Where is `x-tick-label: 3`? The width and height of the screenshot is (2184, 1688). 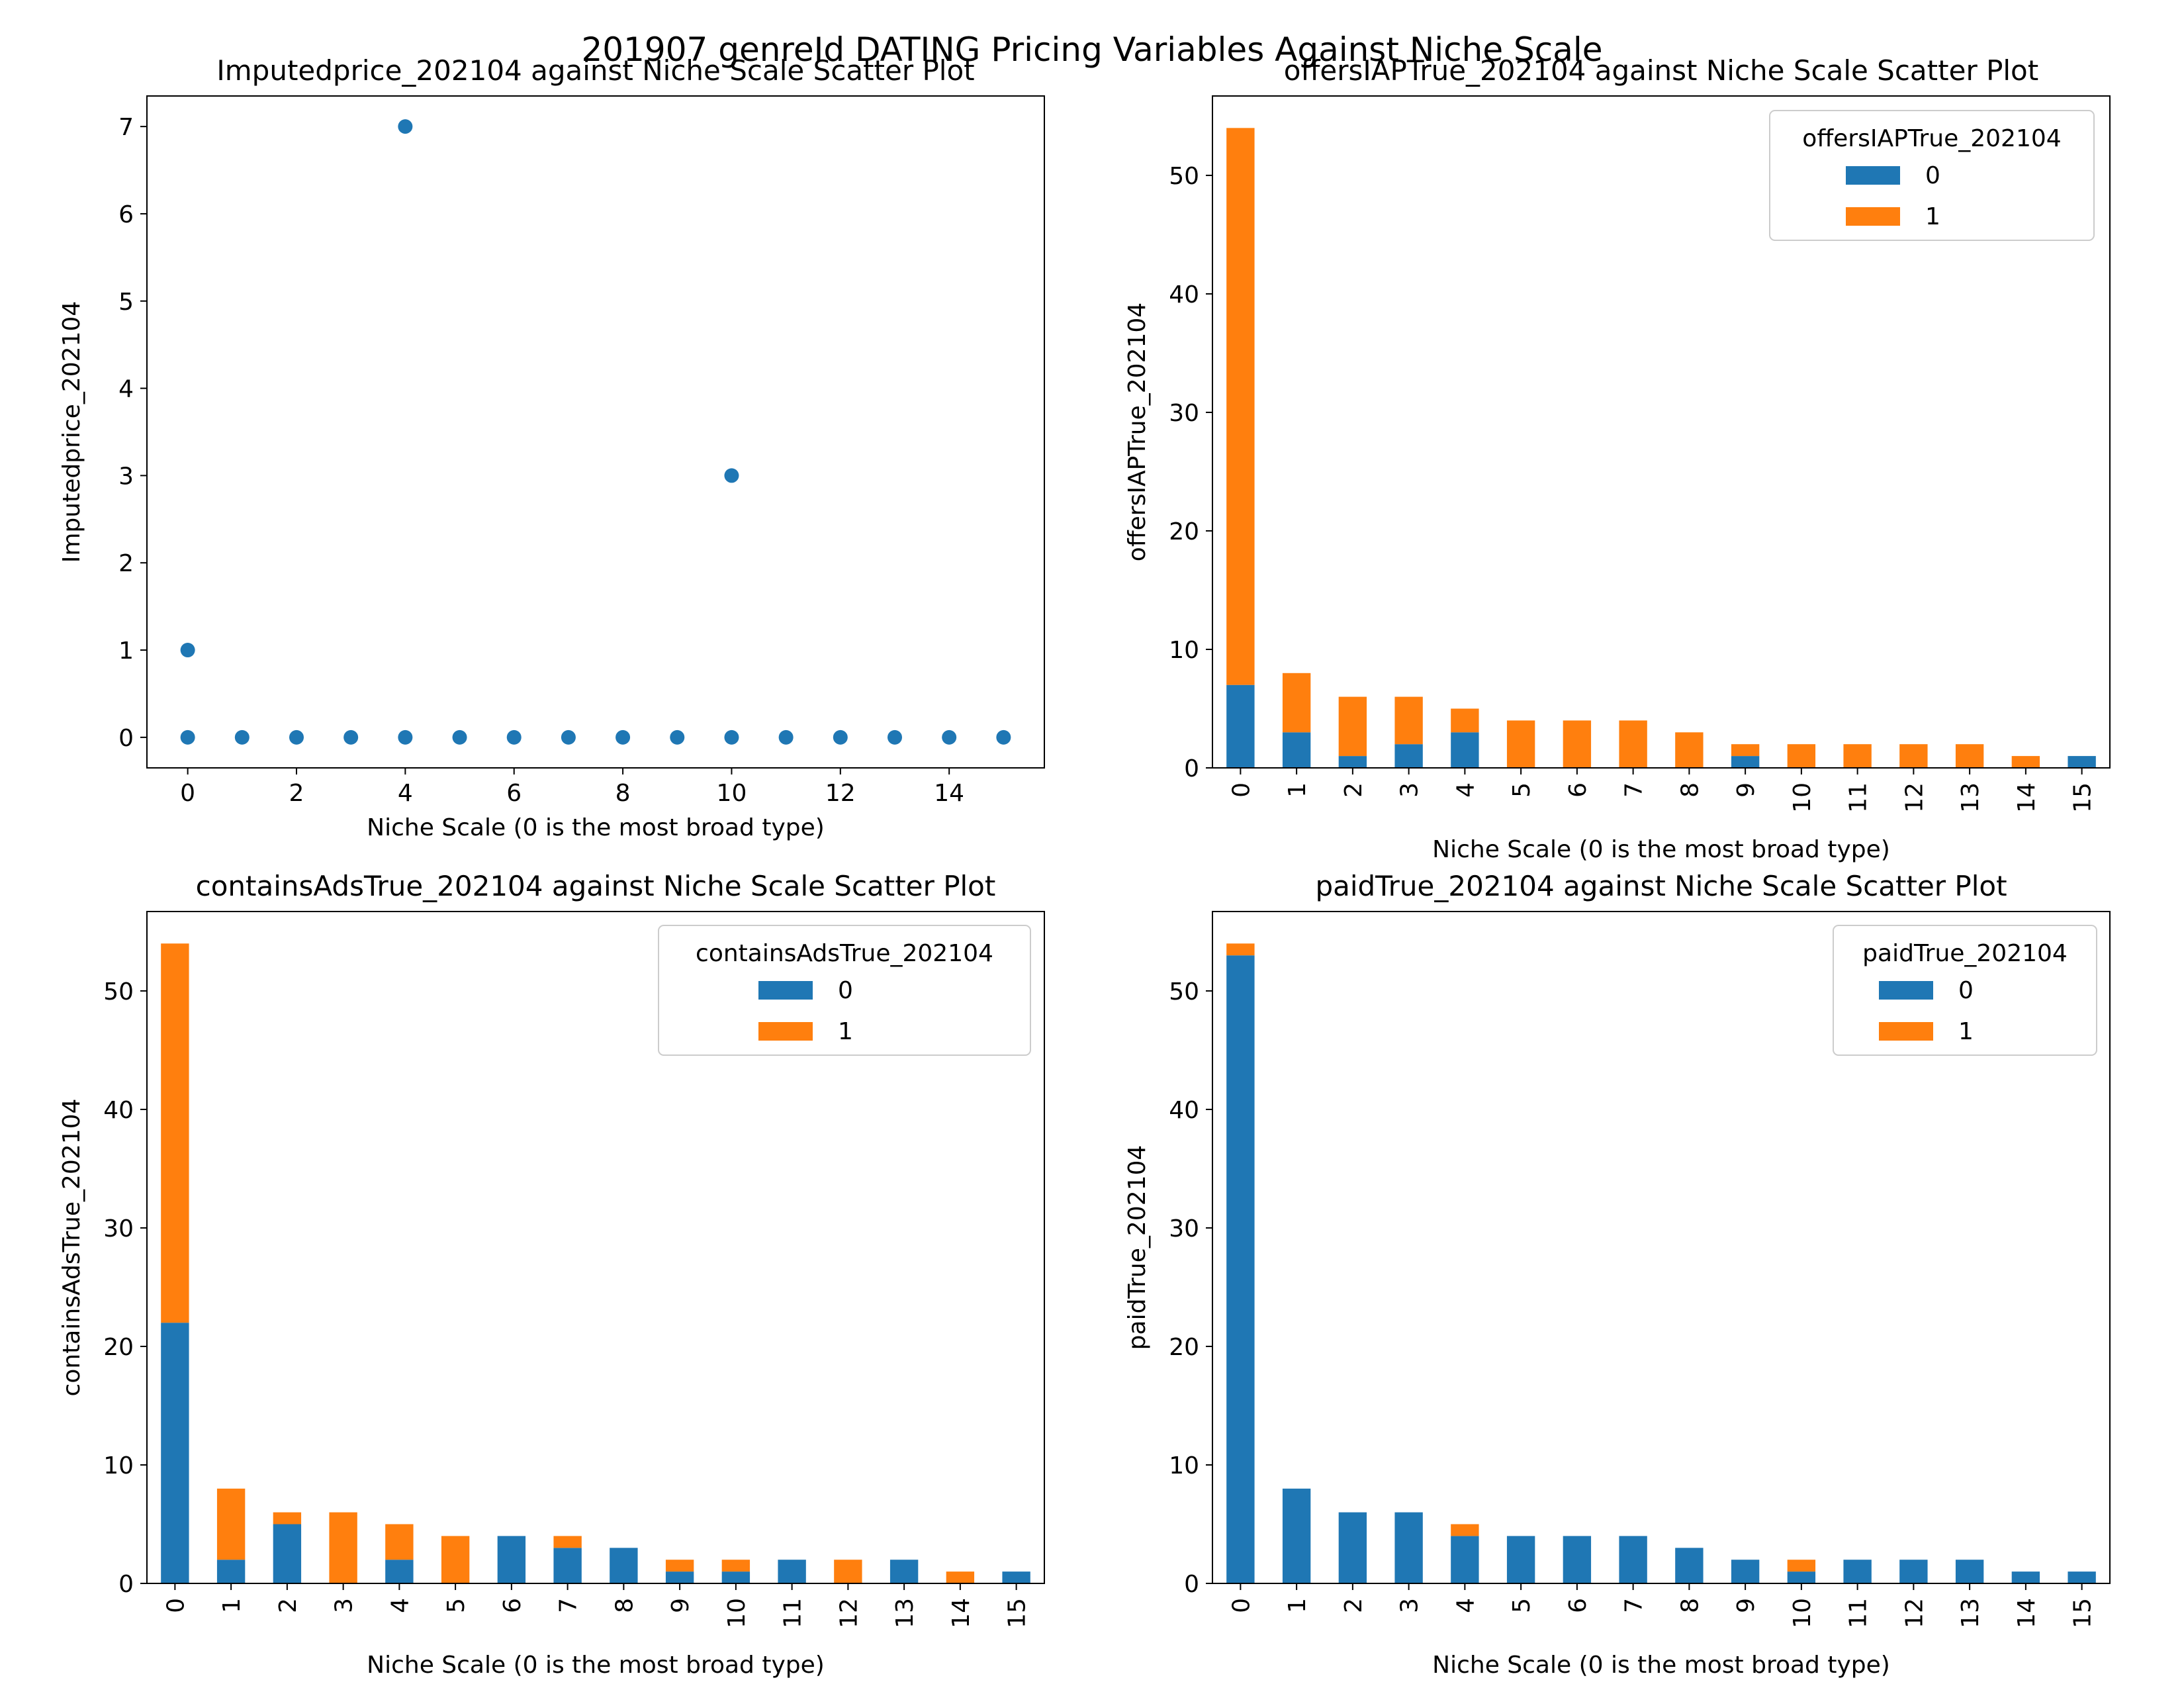 x-tick-label: 3 is located at coordinates (1410, 790).